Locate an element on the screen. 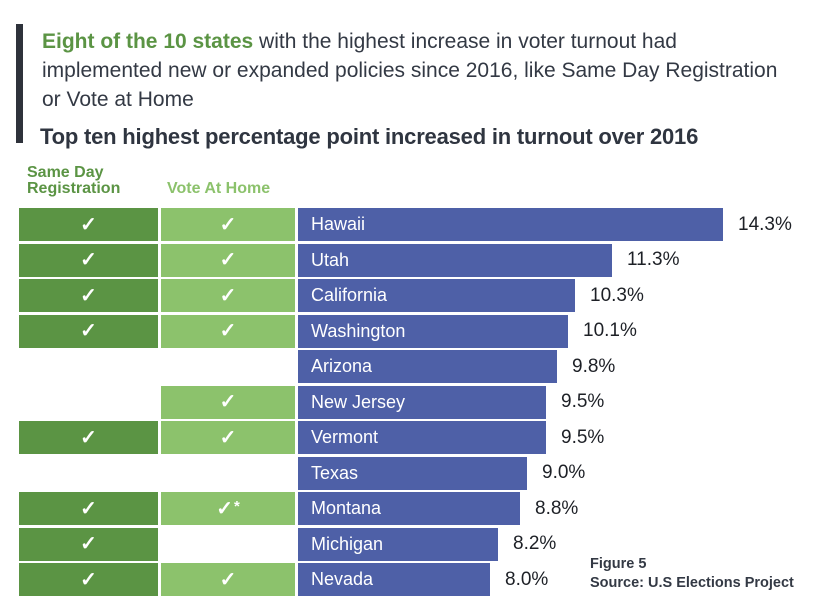  table-row: ✓ ✓ Hawaii 14.3% is located at coordinates (405, 224).